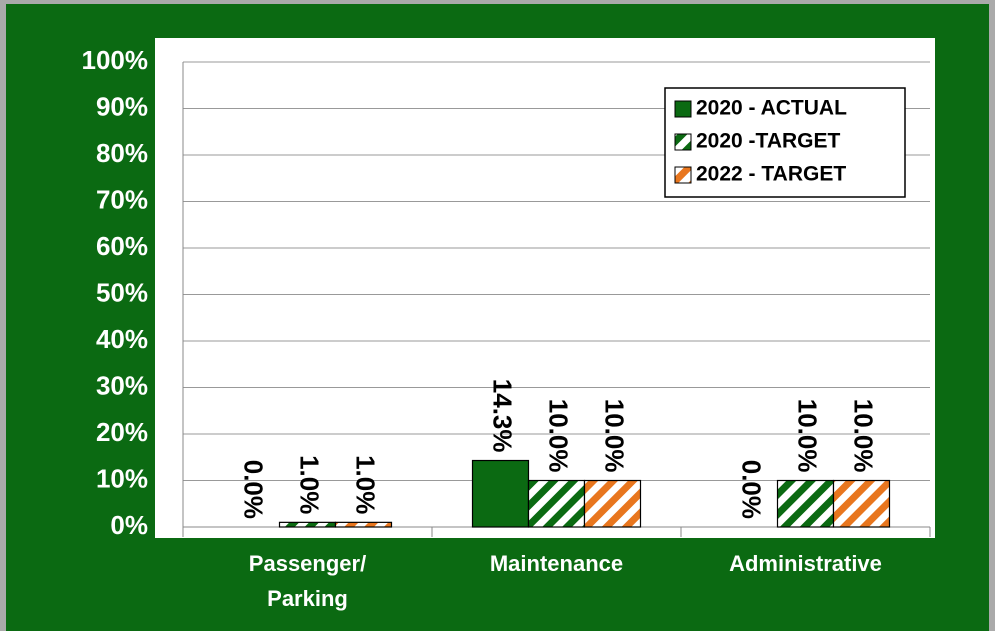 This screenshot has height=631, width=995. I want to click on y-tick-label: 50%, so click(122, 292).